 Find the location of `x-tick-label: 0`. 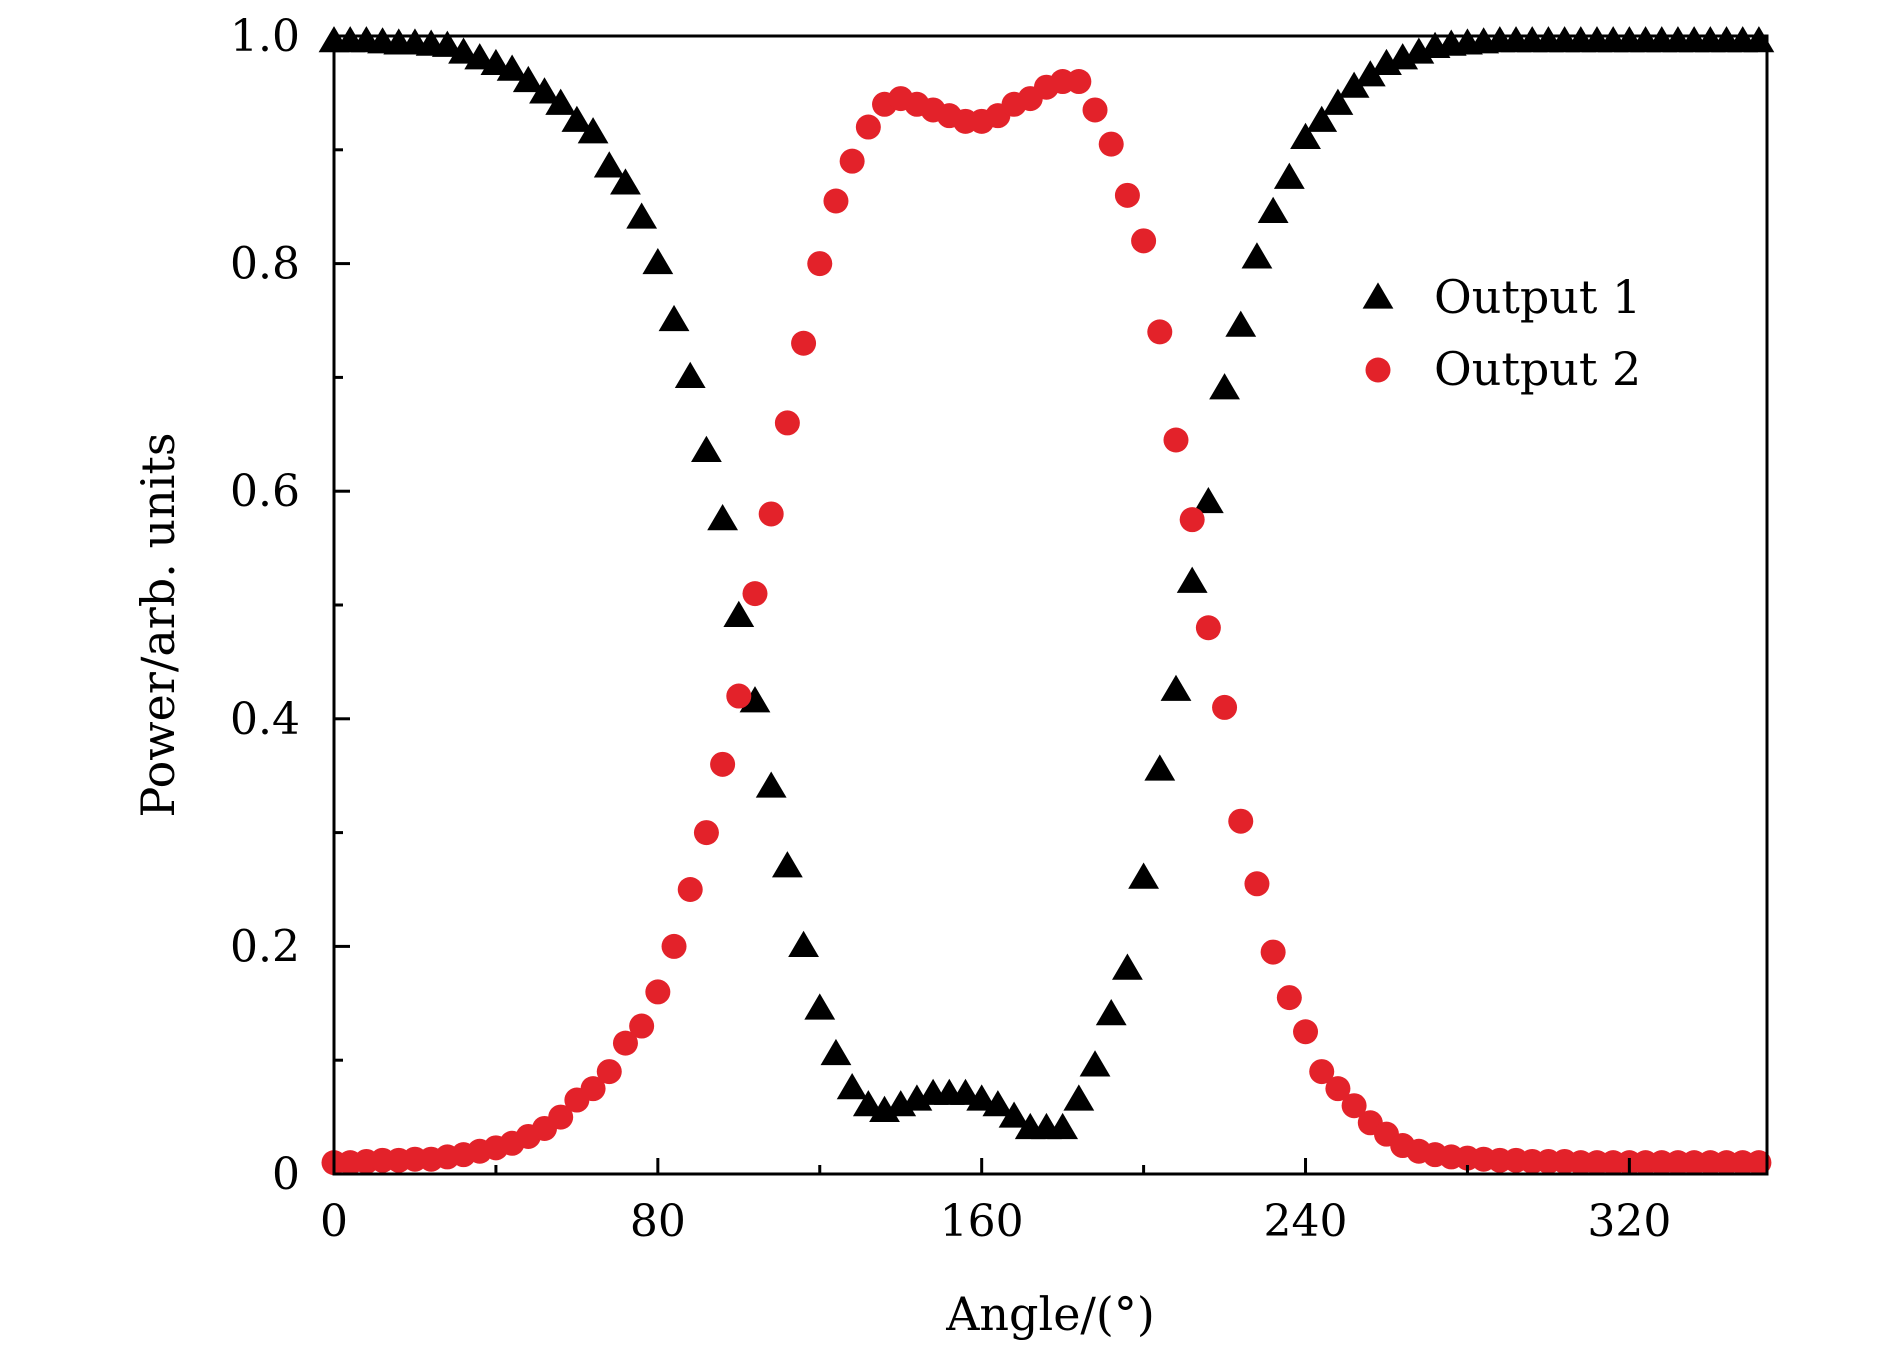

x-tick-label: 0 is located at coordinates (334, 1221).